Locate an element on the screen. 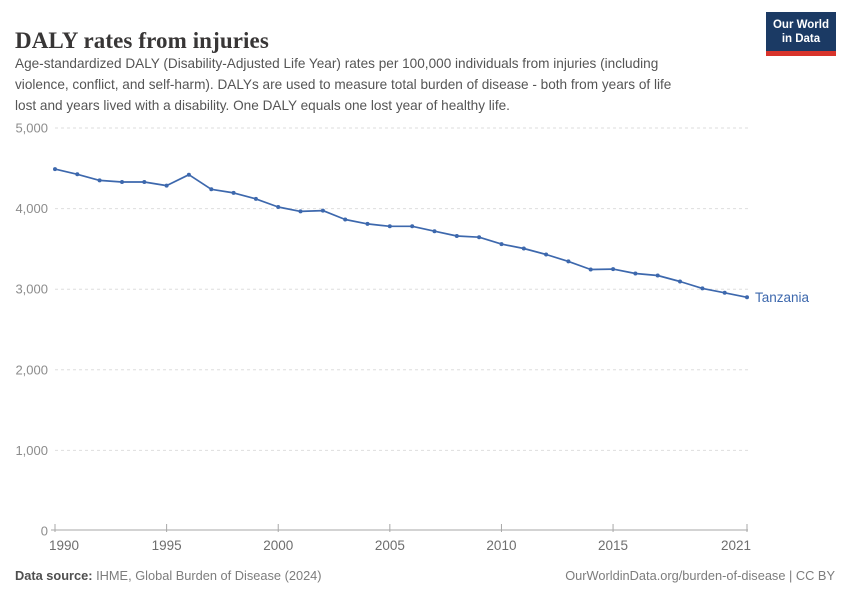  y-tick-label: 3,000 is located at coordinates (31, 289).